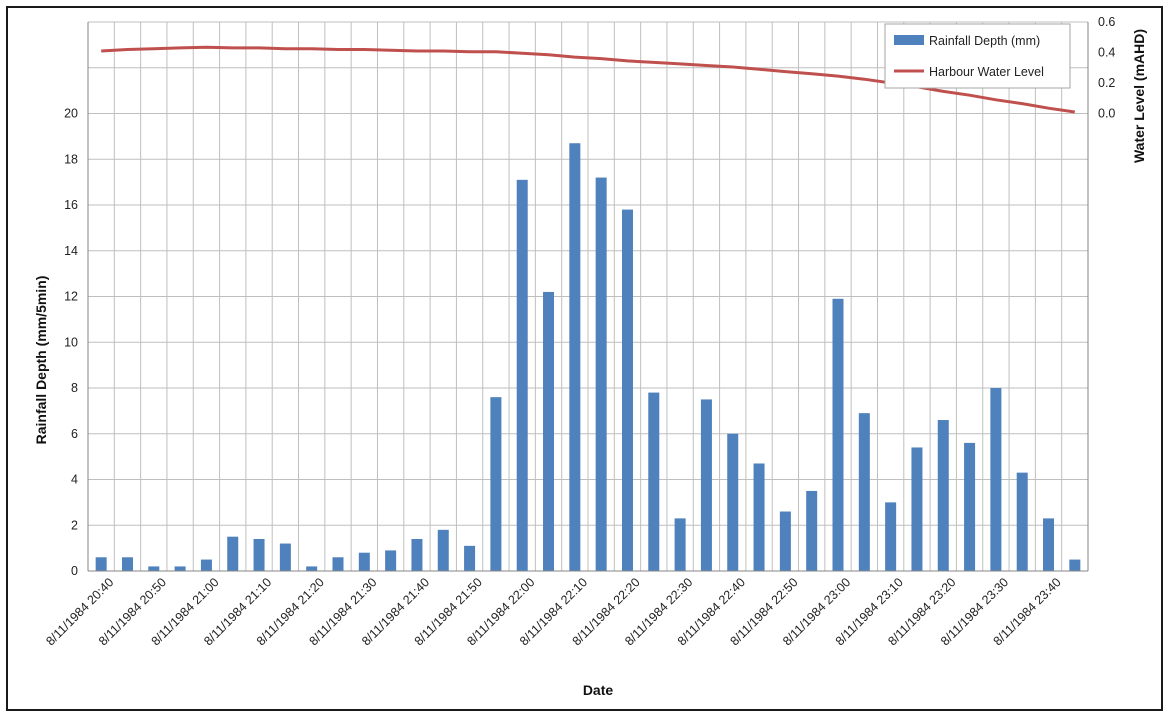 The width and height of the screenshot is (1171, 719). What do you see at coordinates (71, 251) in the screenshot?
I see `left-tick-label: 14` at bounding box center [71, 251].